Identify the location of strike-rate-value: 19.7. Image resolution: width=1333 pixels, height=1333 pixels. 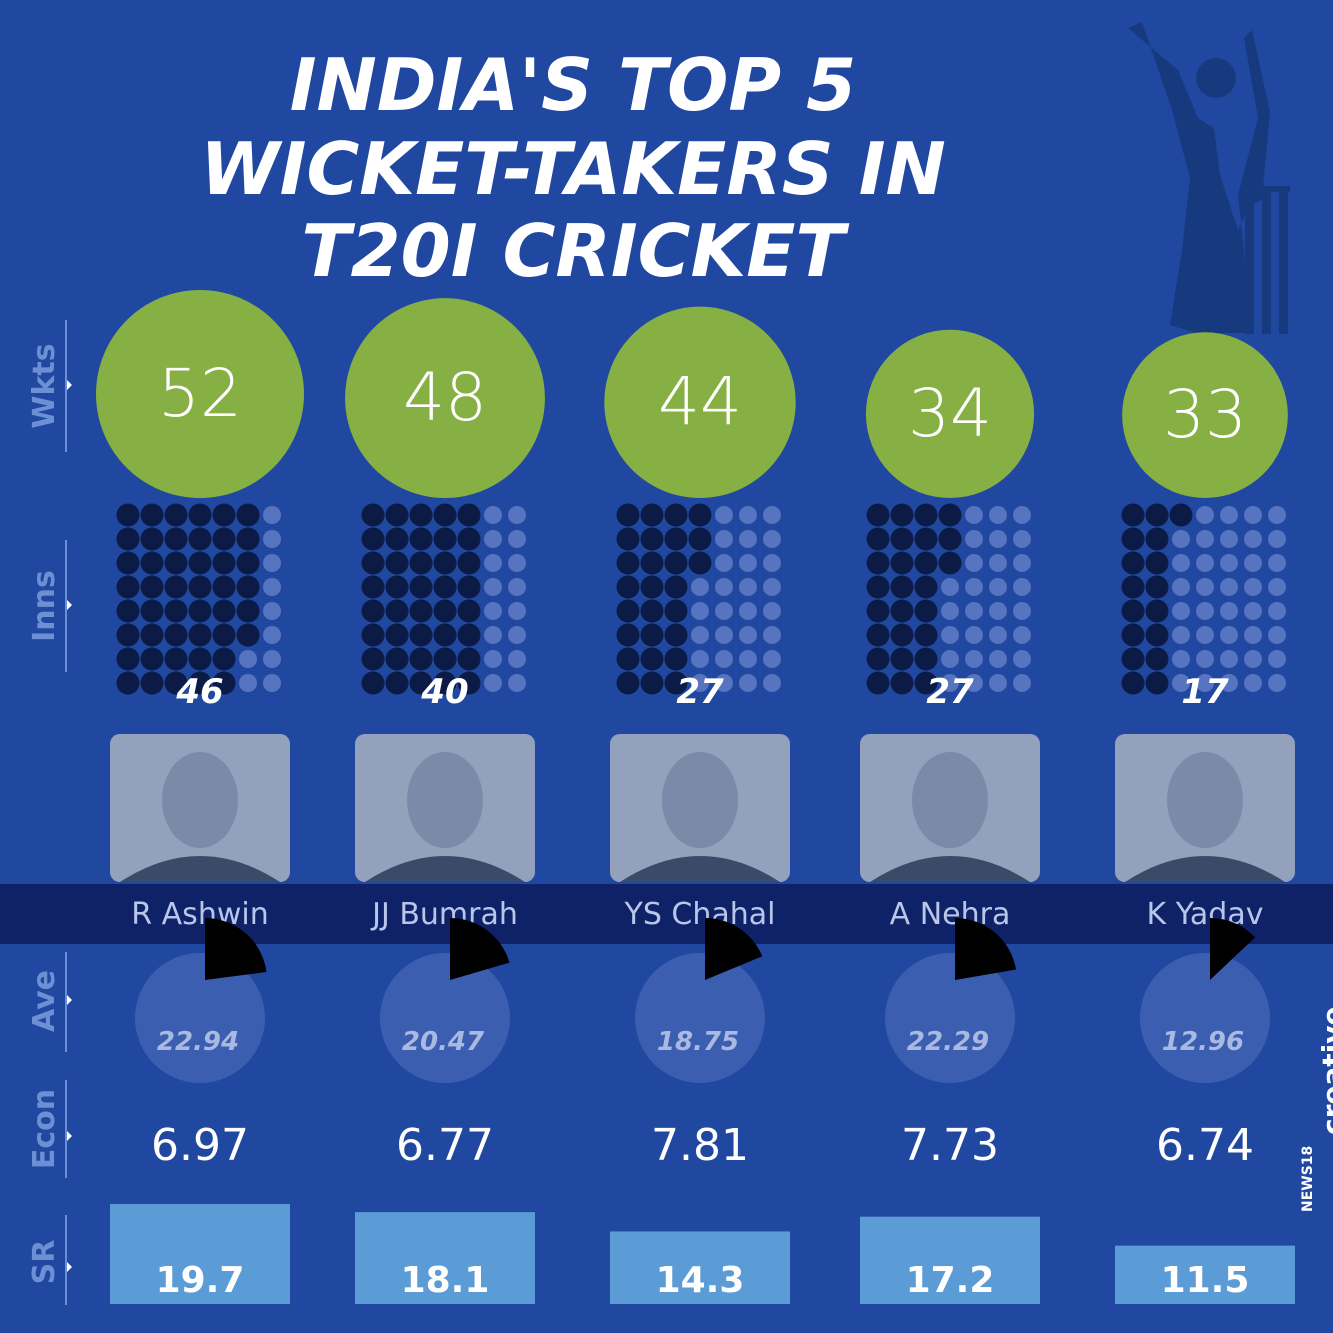
(200, 1280).